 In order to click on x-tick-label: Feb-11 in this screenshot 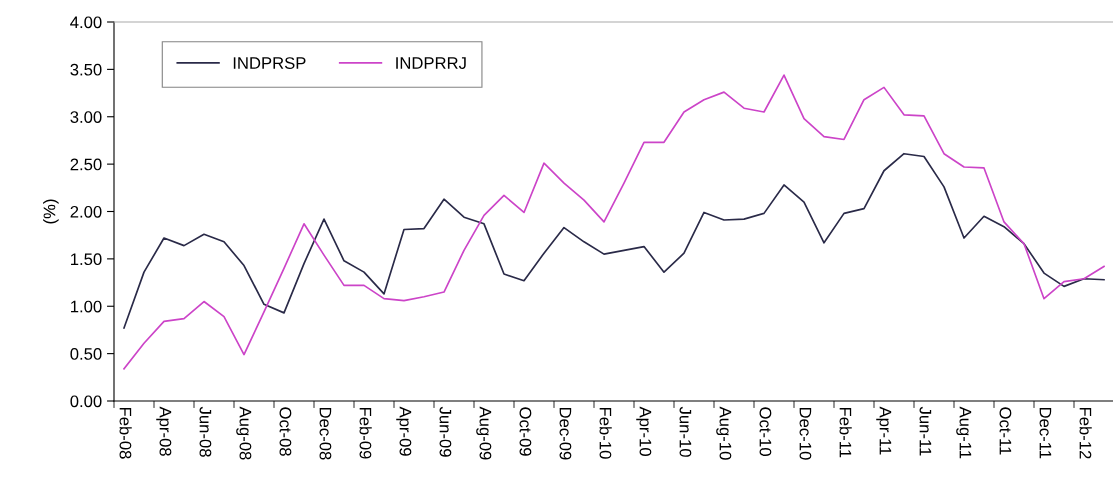, I will do `click(845, 432)`.